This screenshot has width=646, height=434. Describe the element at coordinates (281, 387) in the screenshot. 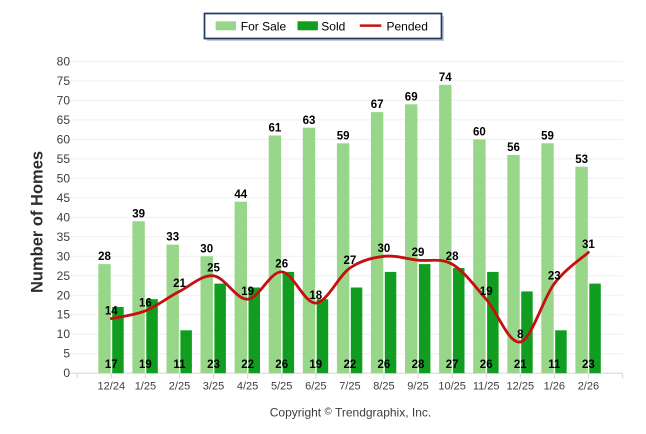

I see `svg-text: 5/25` at that location.